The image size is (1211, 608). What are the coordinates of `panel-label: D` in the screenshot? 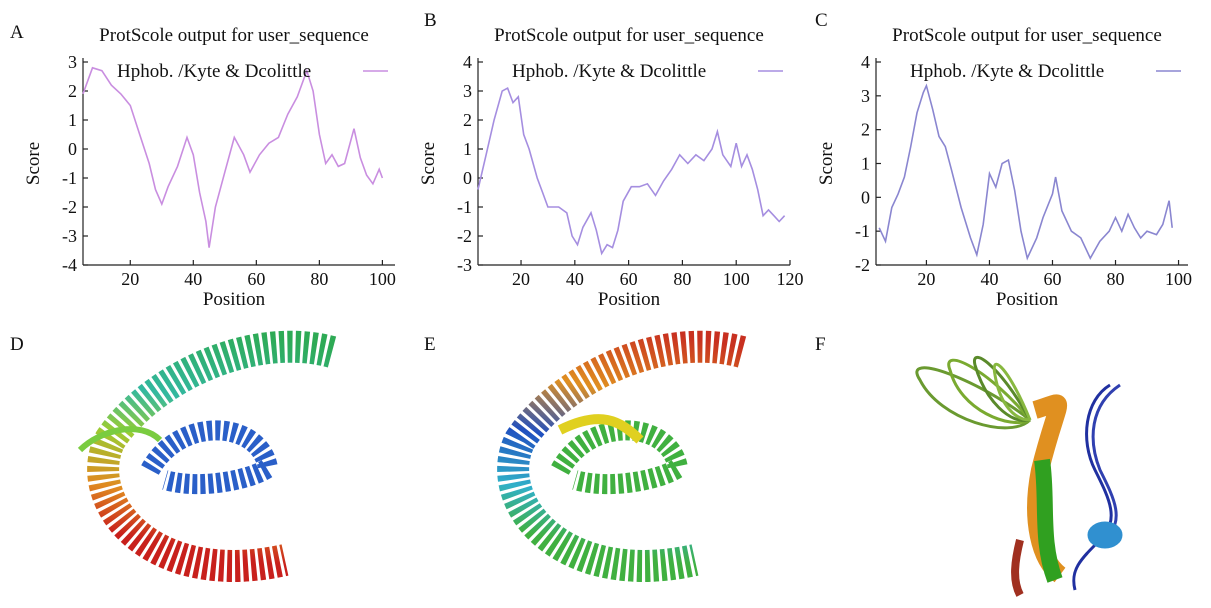 It's located at (17, 344).